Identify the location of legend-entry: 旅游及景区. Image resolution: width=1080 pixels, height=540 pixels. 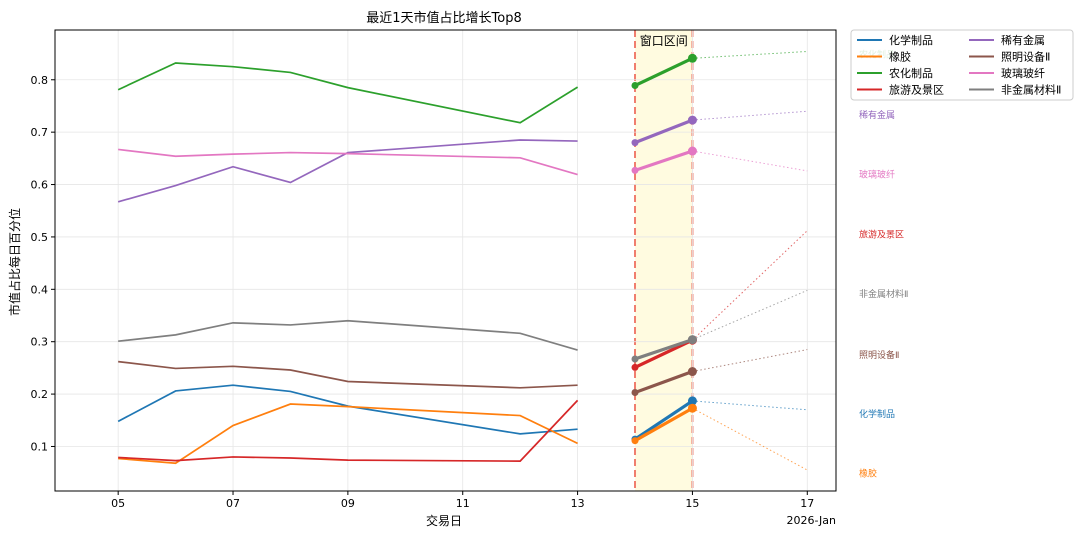
(916, 90).